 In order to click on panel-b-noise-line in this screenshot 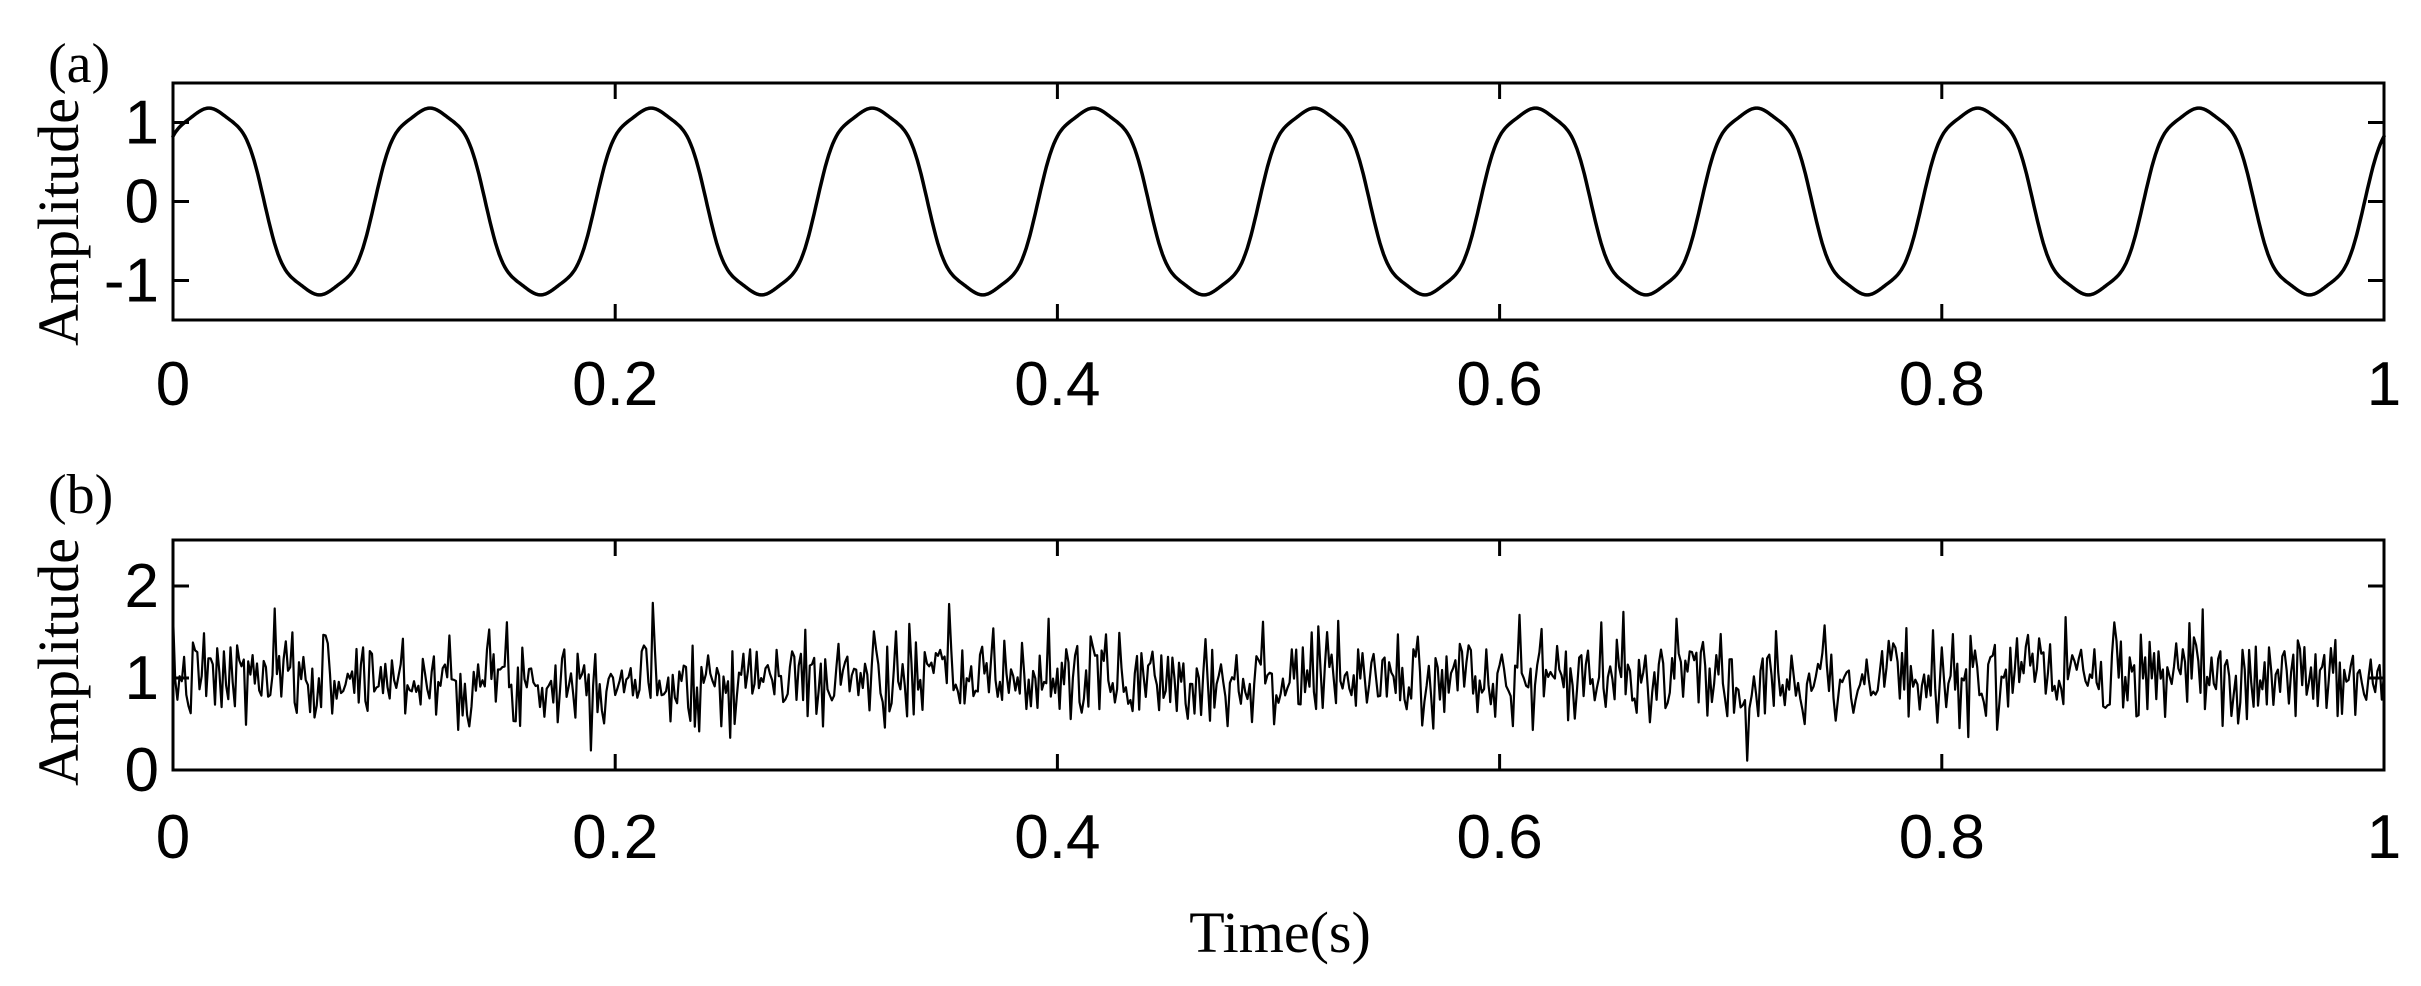, I will do `click(1278, 681)`.